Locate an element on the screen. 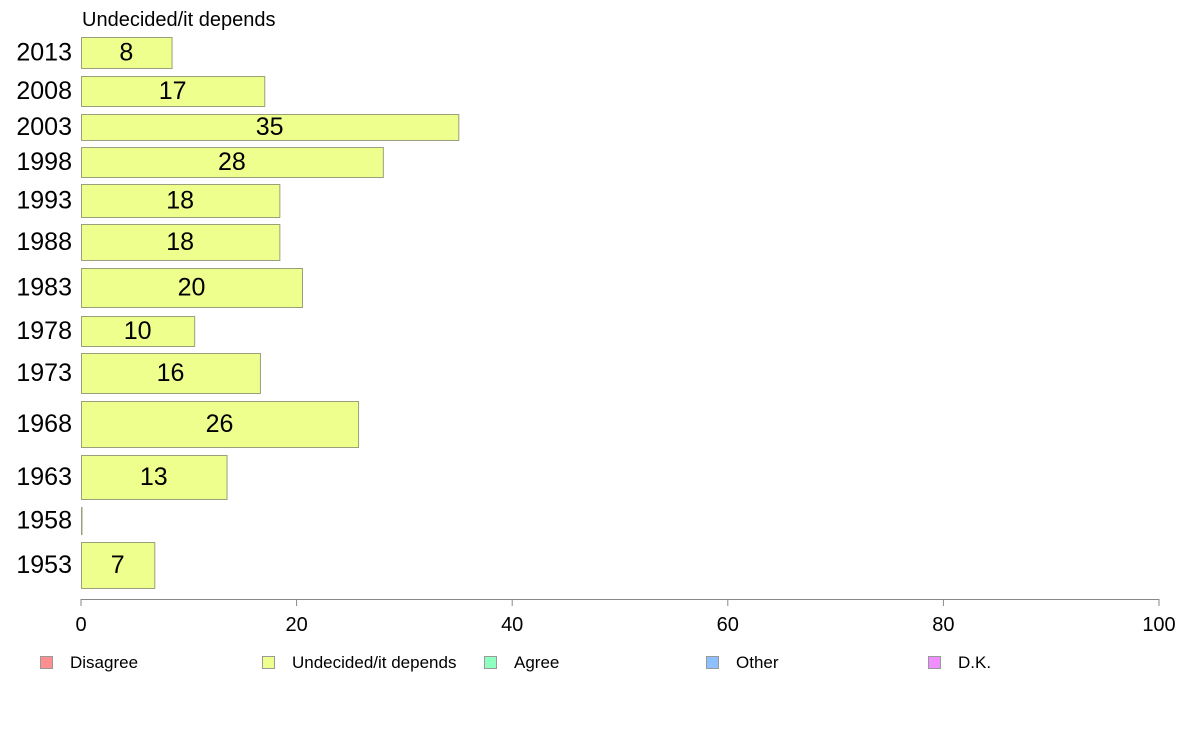 The height and width of the screenshot is (736, 1188). year-label: 1983 is located at coordinates (44, 288).